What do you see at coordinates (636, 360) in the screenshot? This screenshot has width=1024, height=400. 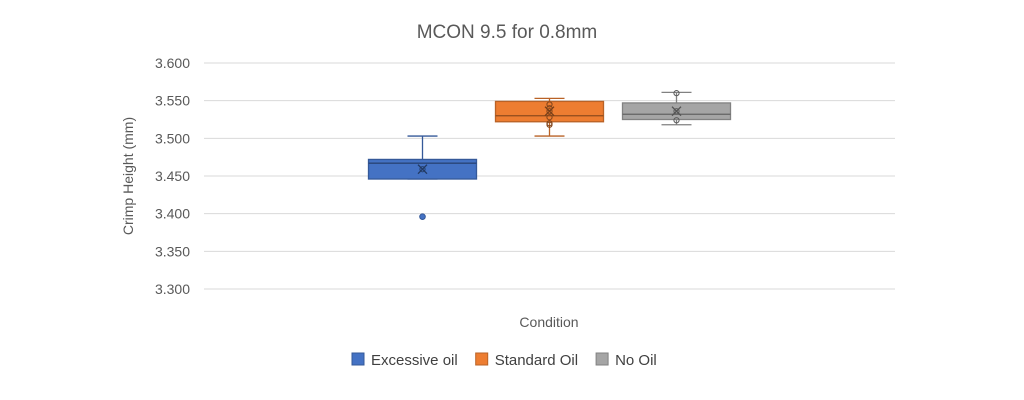 I see `legend-label: No Oil` at bounding box center [636, 360].